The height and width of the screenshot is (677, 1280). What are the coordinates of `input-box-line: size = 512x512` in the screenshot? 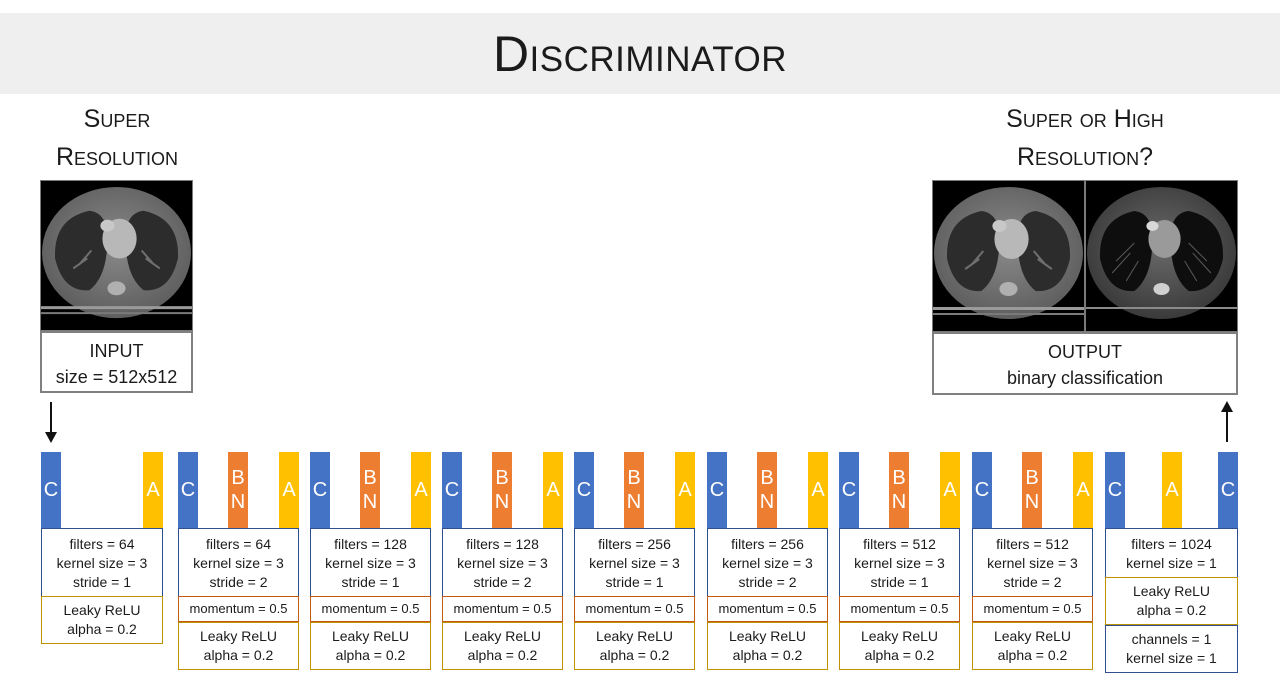 It's located at (116, 377).